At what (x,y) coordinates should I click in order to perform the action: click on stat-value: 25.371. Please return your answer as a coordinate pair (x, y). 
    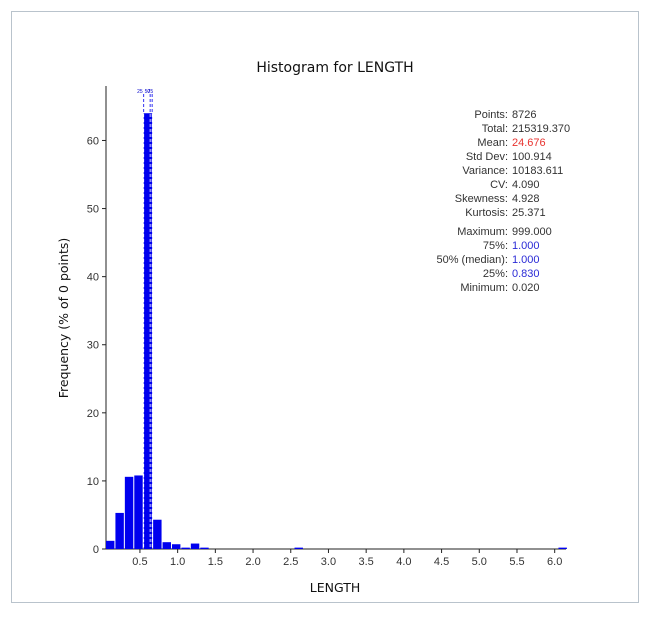
    Looking at the image, I should click on (529, 213).